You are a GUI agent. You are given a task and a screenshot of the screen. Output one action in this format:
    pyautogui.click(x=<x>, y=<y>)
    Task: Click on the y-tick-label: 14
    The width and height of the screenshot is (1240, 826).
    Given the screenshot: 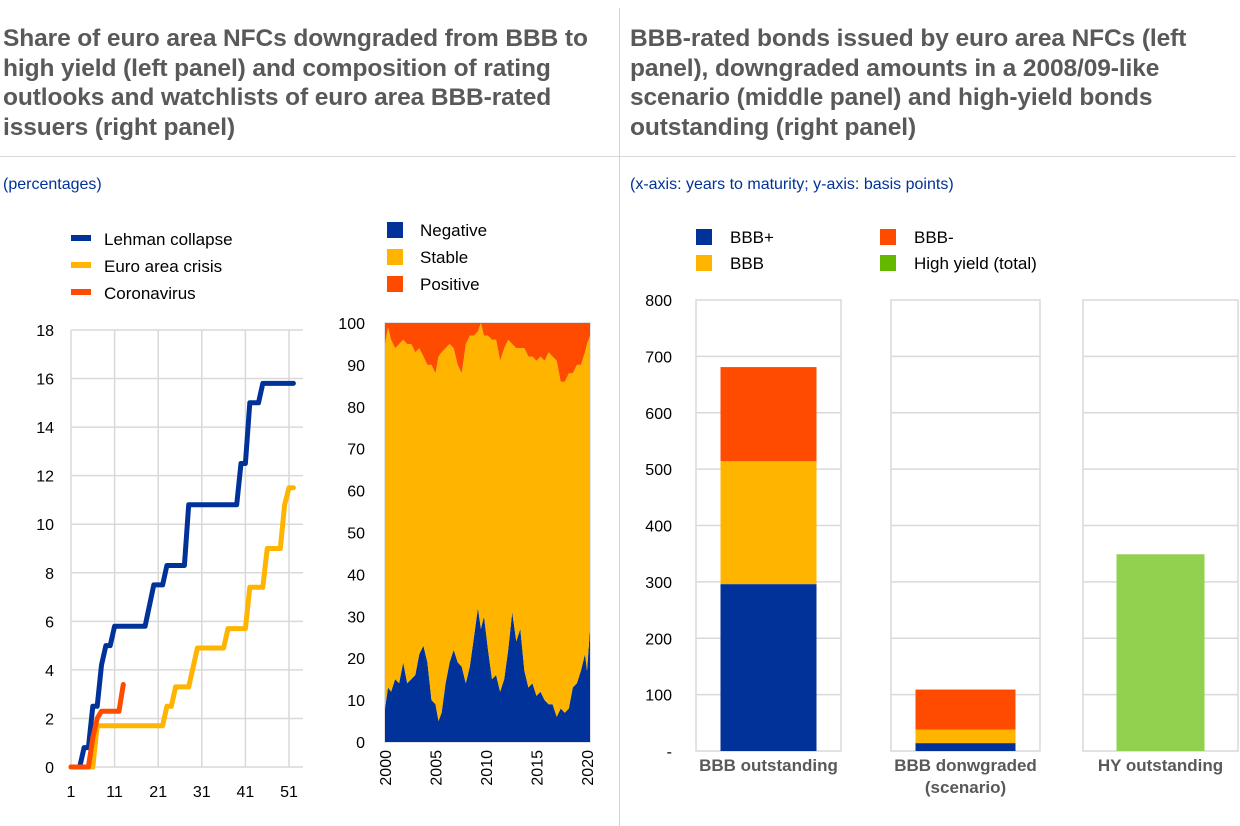 What is the action you would take?
    pyautogui.click(x=45, y=428)
    